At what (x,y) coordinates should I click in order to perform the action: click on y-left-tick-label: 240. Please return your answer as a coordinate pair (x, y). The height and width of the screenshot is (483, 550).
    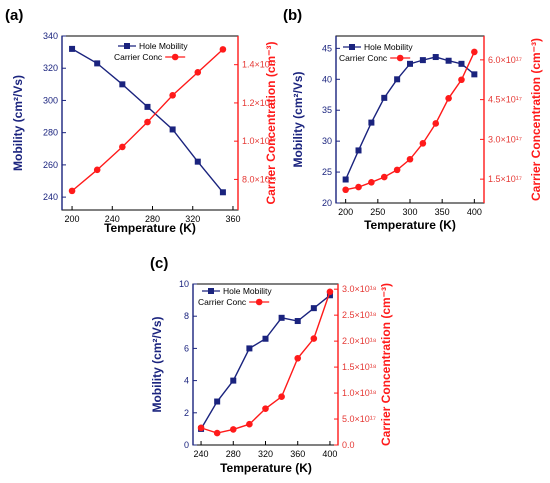
    Looking at the image, I should click on (50, 197).